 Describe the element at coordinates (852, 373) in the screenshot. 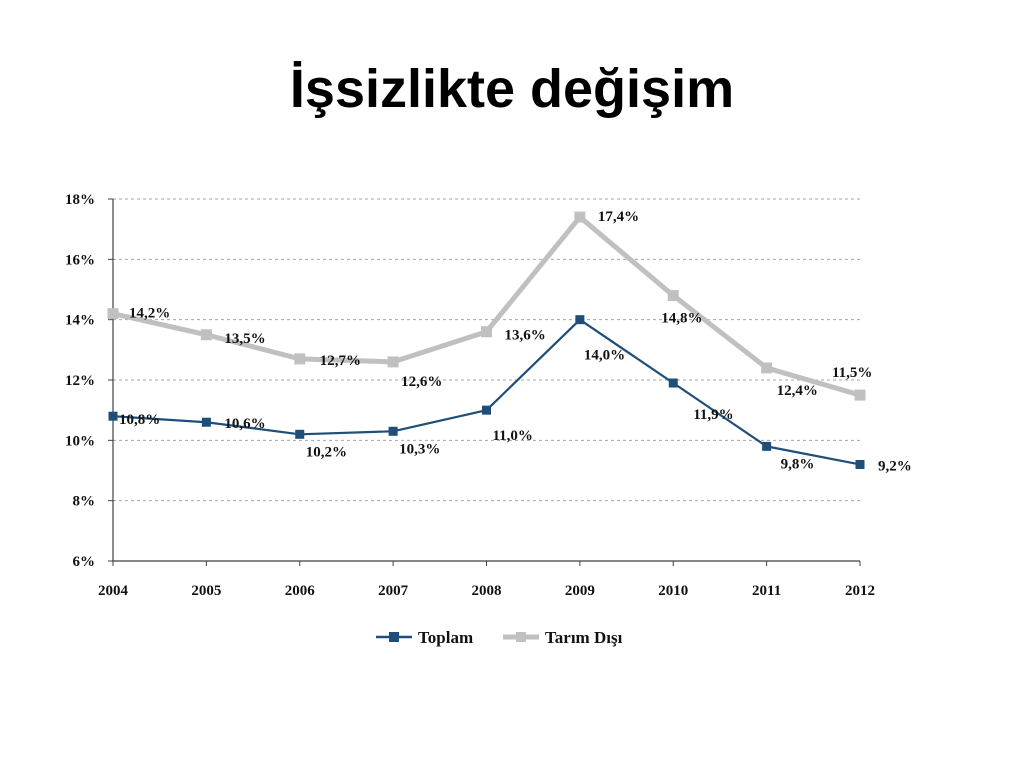

I see `data-label: 11,5%` at that location.